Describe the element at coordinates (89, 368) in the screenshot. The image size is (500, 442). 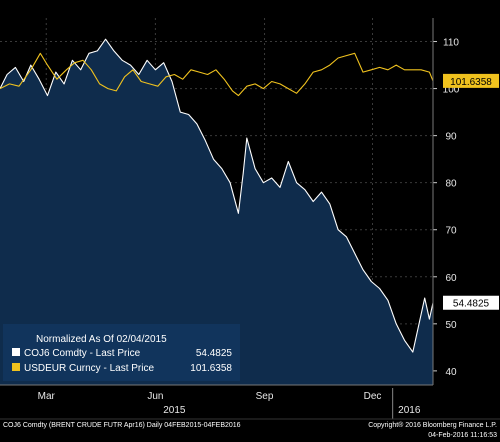
I see `legend-series-2-name: USDEUR Curncy - Last Price` at that location.